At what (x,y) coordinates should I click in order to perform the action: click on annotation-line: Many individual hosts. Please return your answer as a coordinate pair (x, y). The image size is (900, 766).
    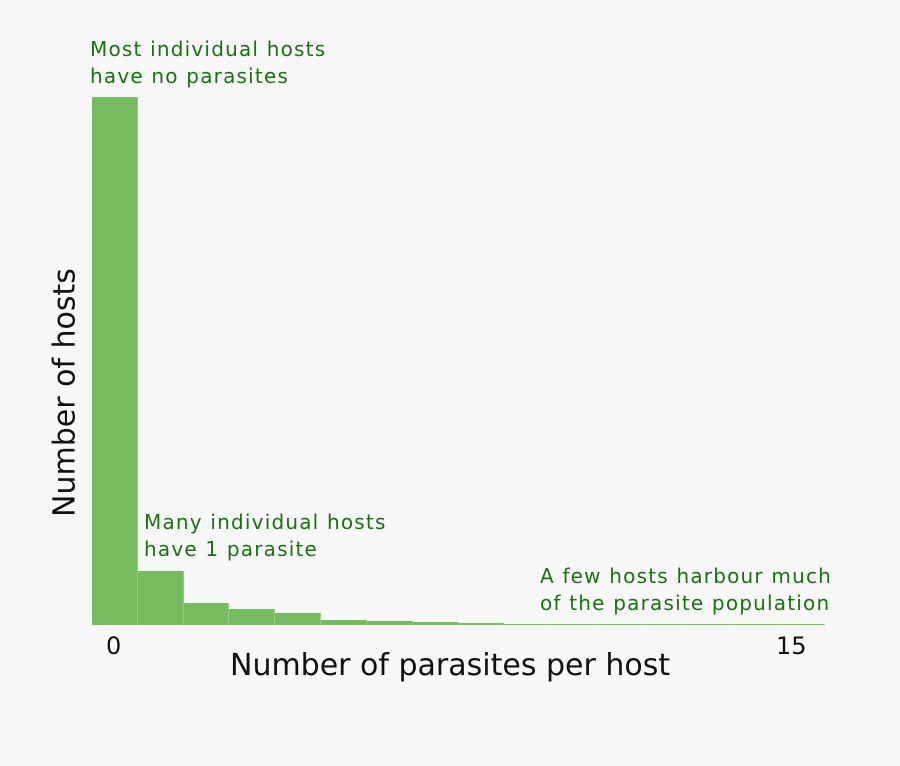
    Looking at the image, I should click on (265, 522).